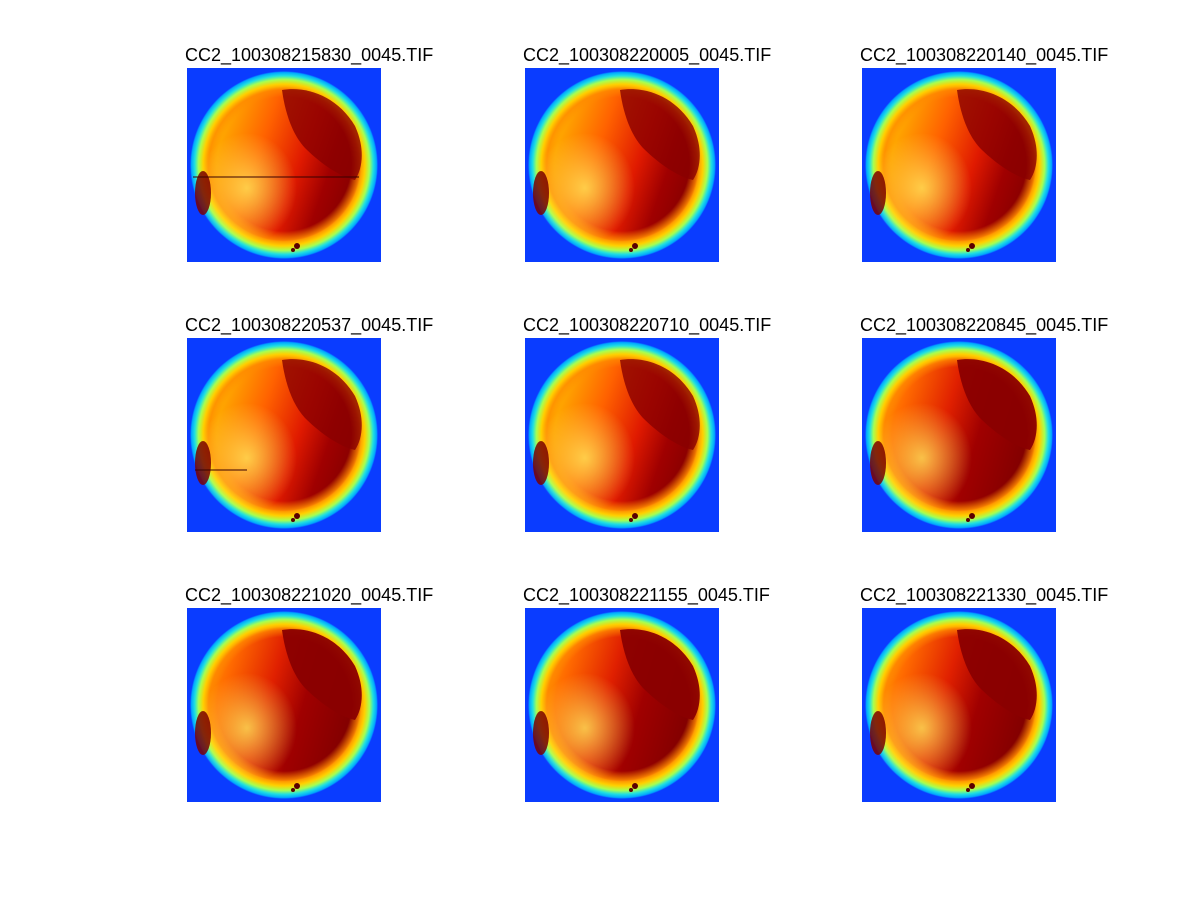 This screenshot has width=1201, height=901. I want to click on panel-title: CC2_100308221020_0045.TIF, so click(309, 595).